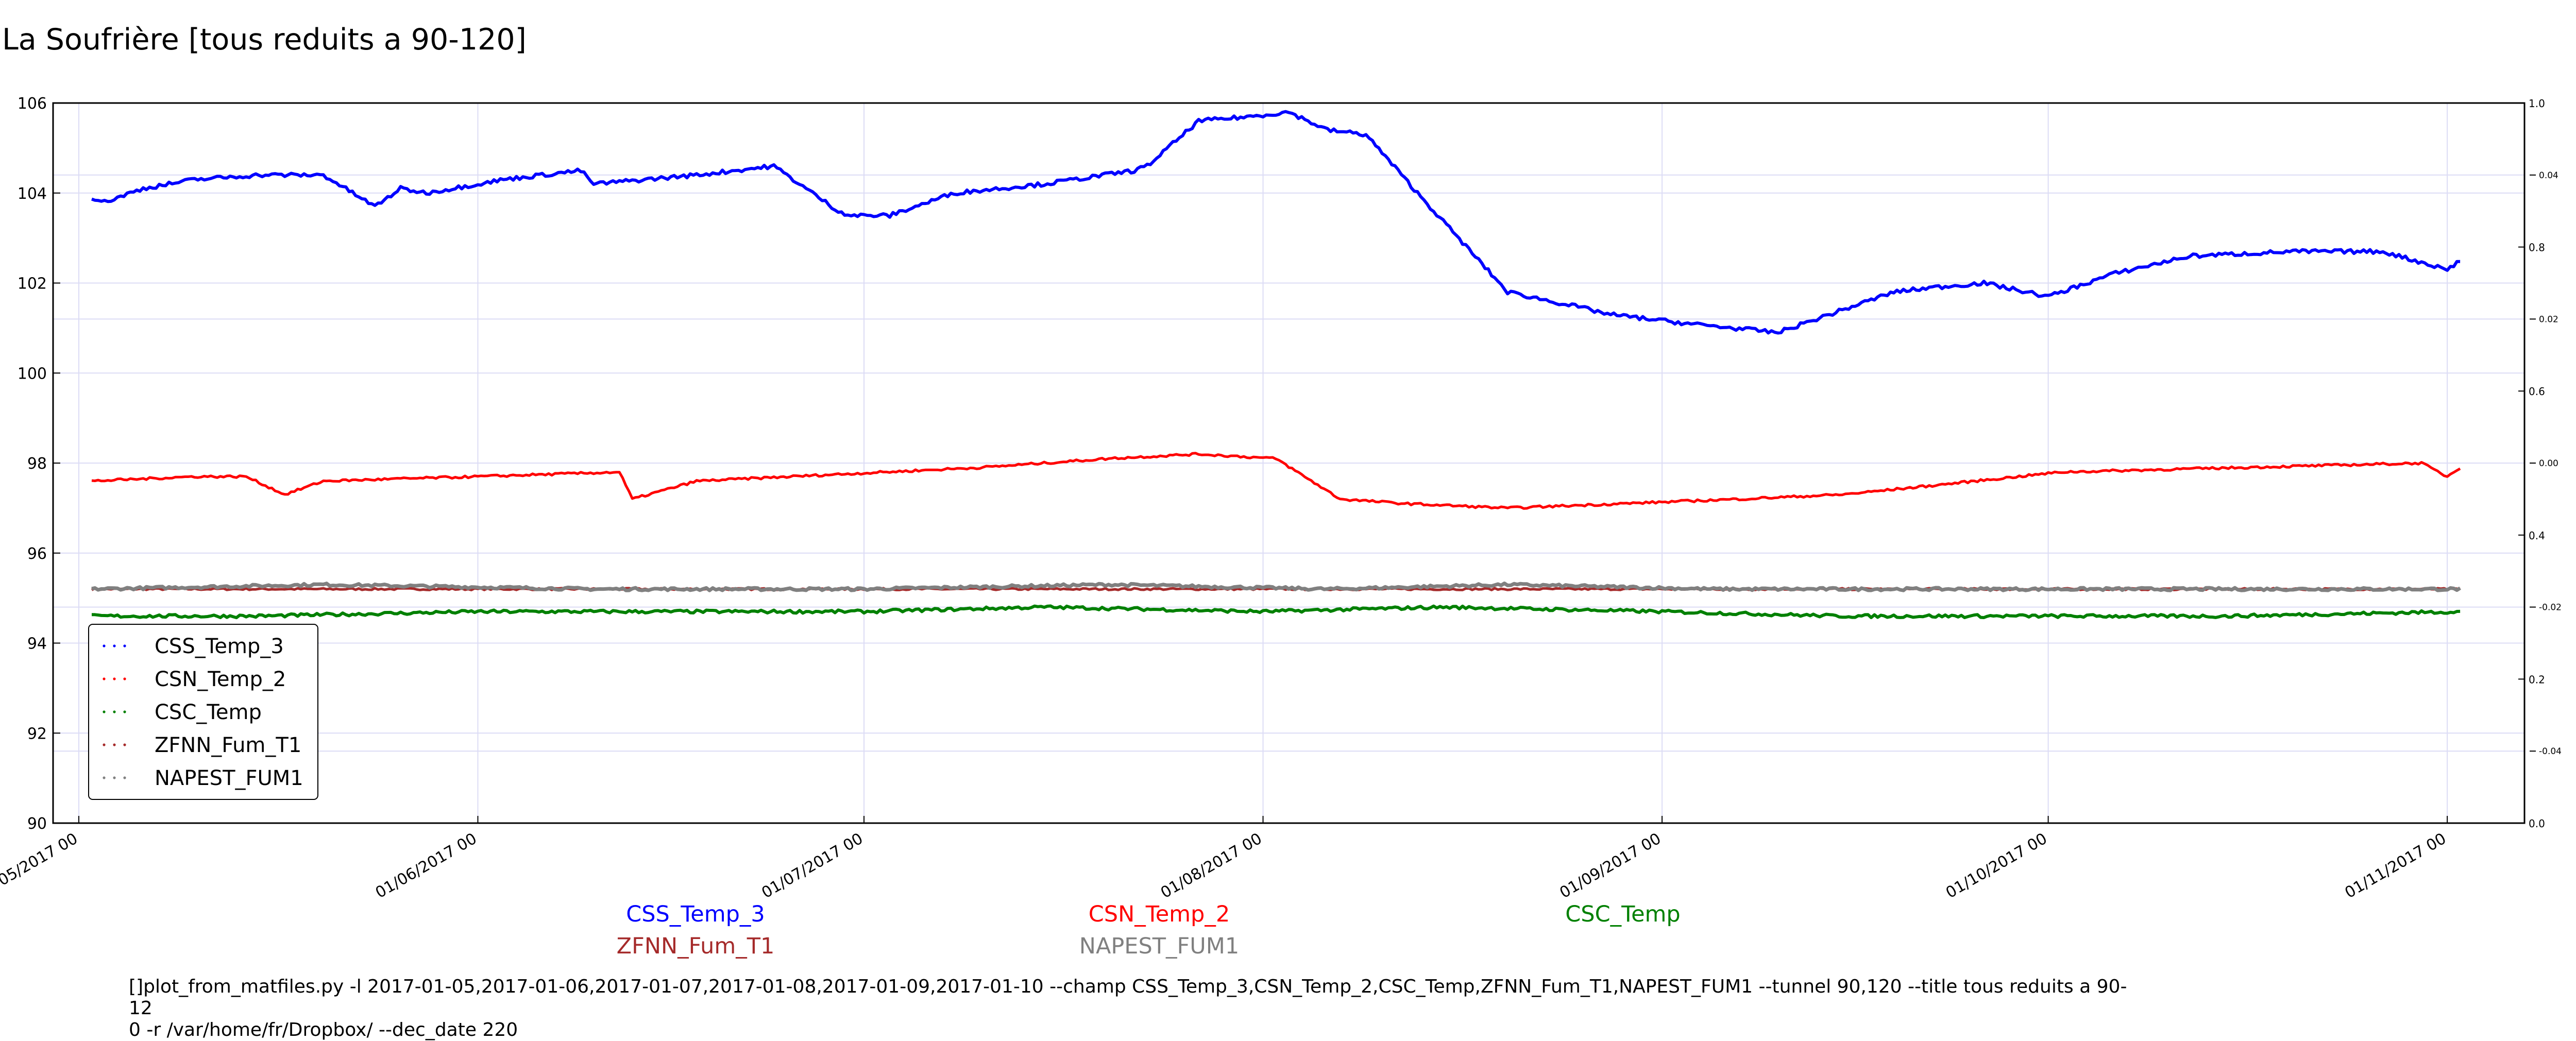  What do you see at coordinates (2548, 463) in the screenshot?
I see `right-inner-tick-label: 0.00` at bounding box center [2548, 463].